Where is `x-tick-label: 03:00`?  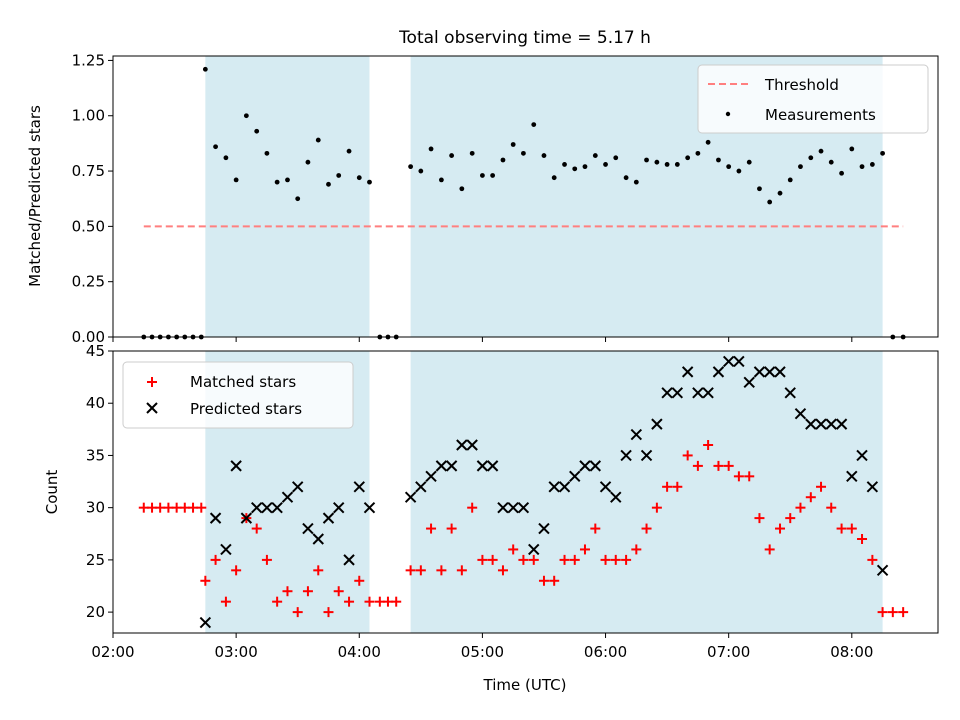
x-tick-label: 03:00 is located at coordinates (236, 652).